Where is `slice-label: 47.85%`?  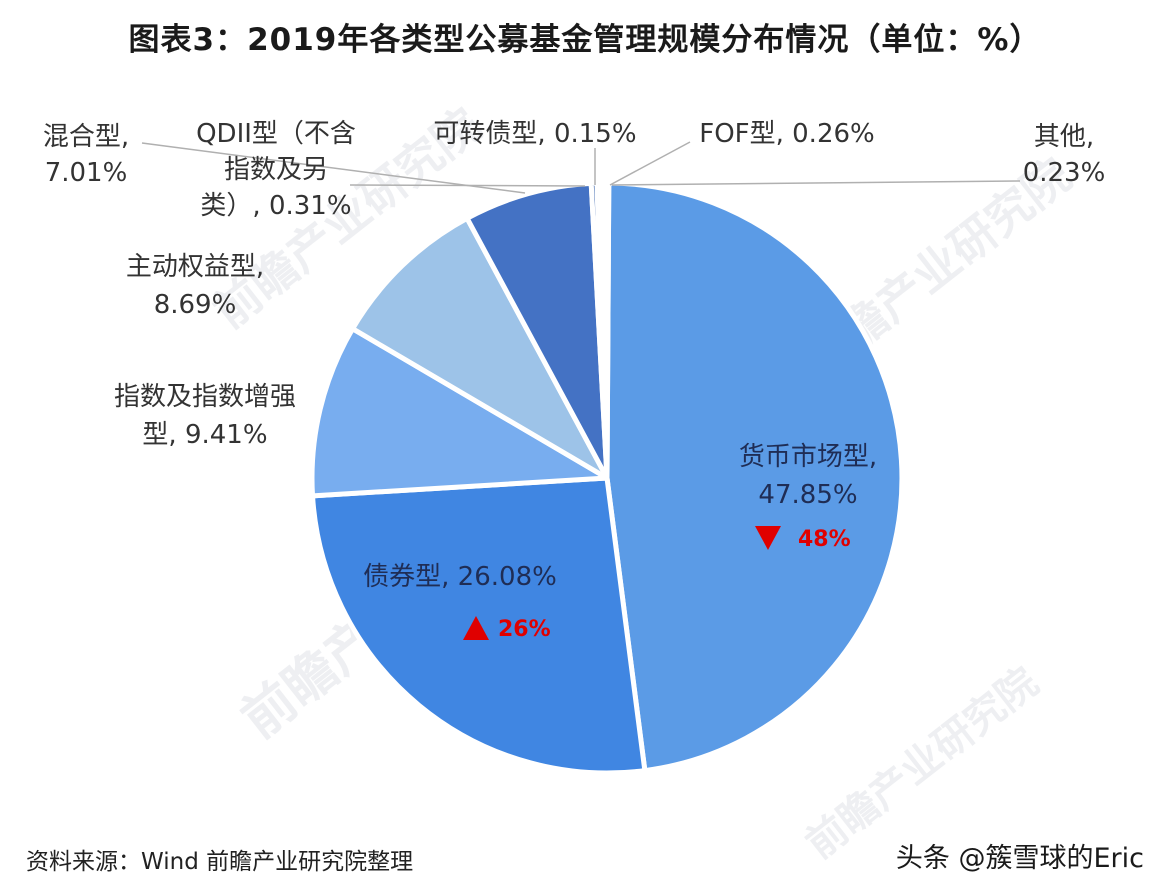
slice-label: 47.85% is located at coordinates (807, 495).